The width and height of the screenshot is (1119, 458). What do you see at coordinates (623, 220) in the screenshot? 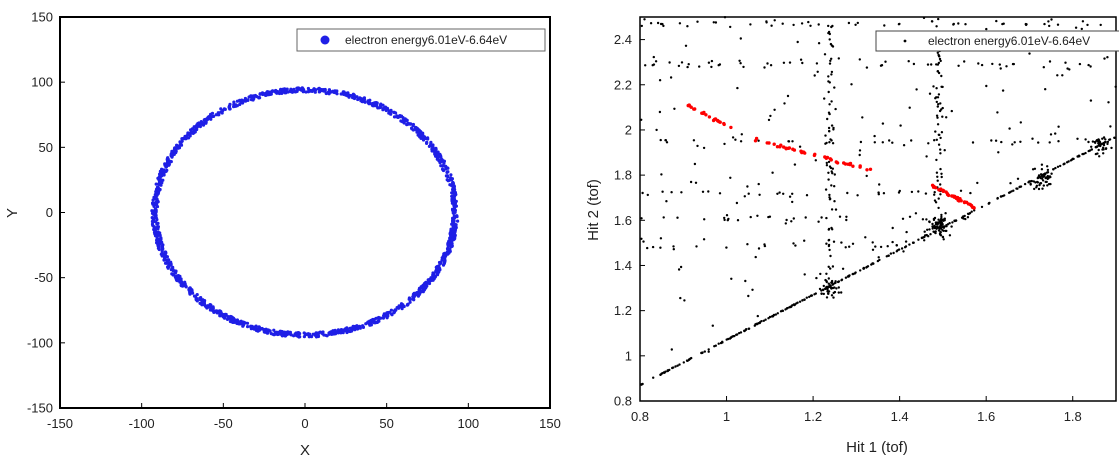
I see `y-tick-label: 1.6` at bounding box center [623, 220].